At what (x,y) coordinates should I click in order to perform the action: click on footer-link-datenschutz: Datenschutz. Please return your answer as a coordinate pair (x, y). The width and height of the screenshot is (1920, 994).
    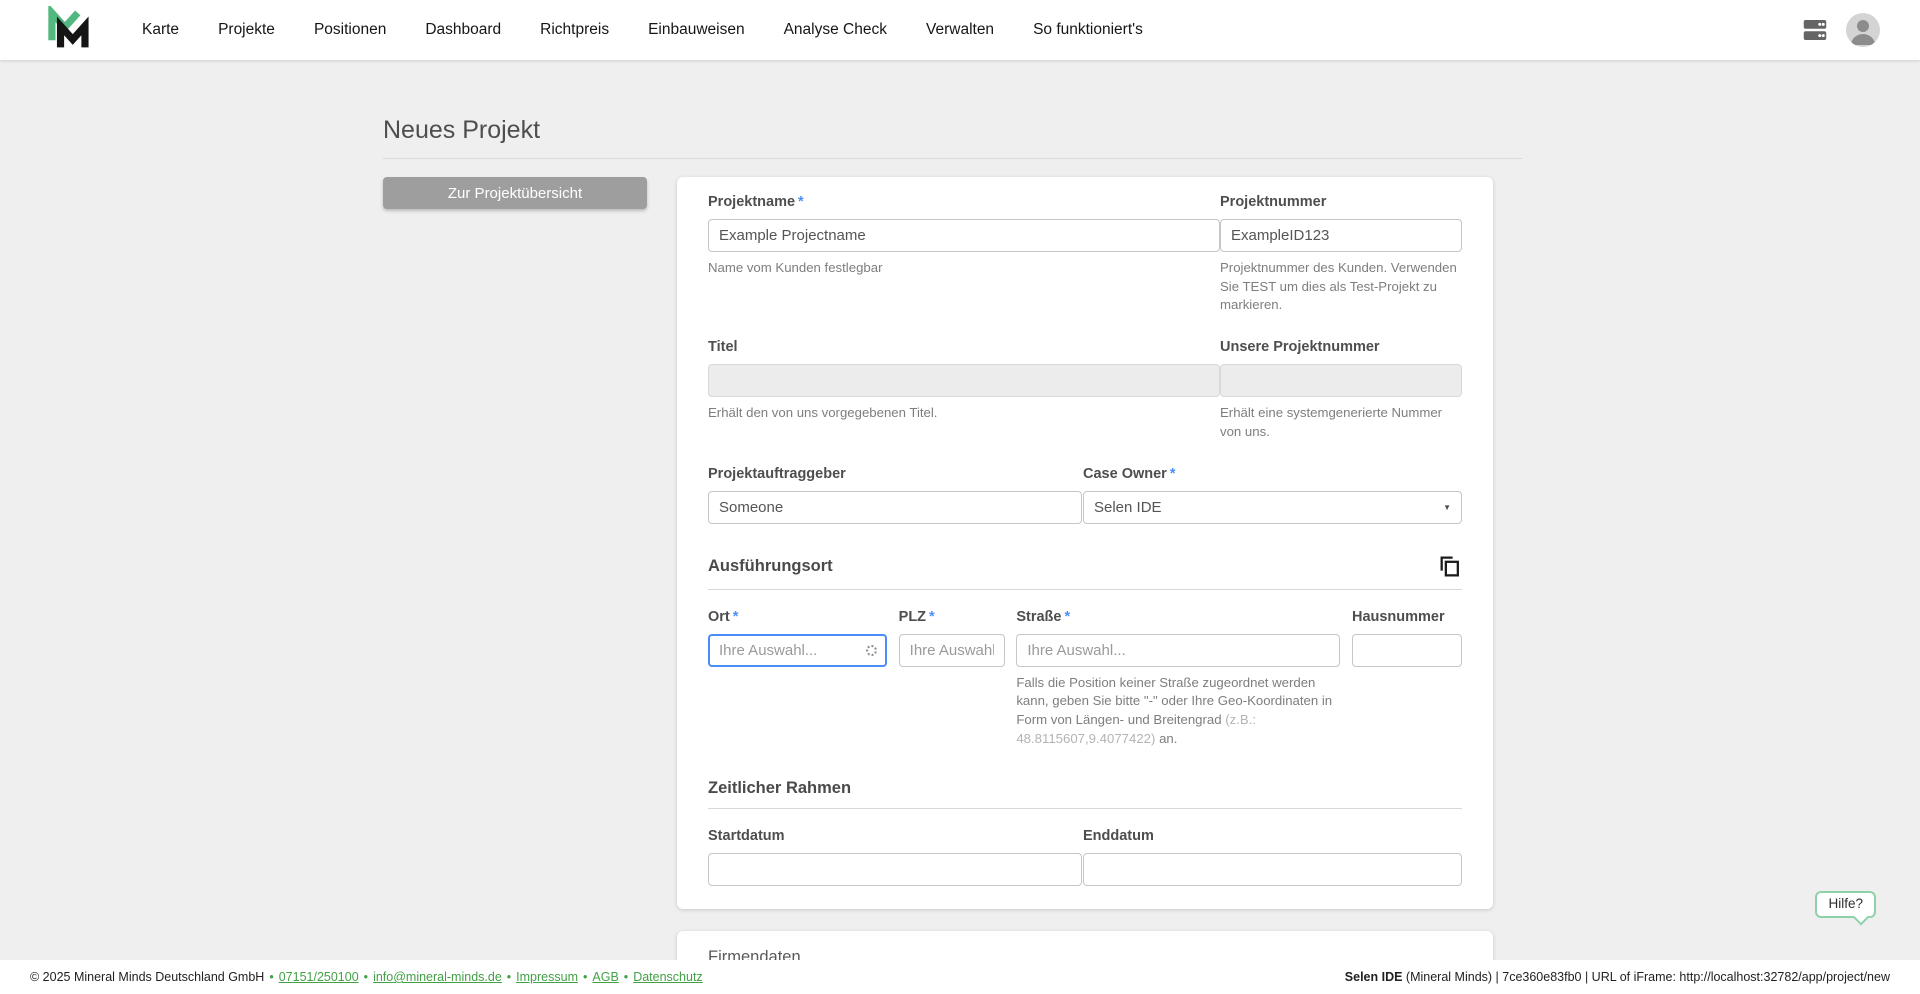
    Looking at the image, I should click on (668, 977).